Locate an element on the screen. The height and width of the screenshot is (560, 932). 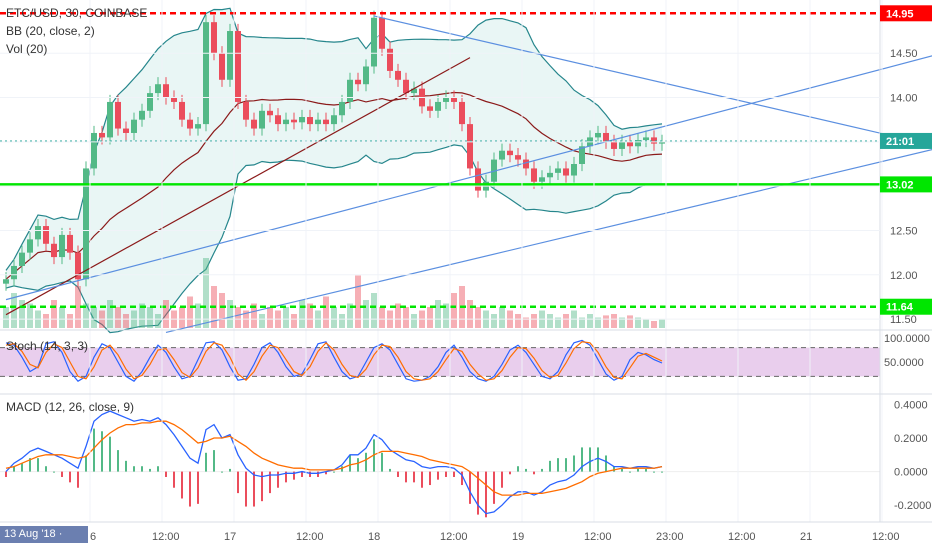
stoch-pane is located at coordinates (440, 360).